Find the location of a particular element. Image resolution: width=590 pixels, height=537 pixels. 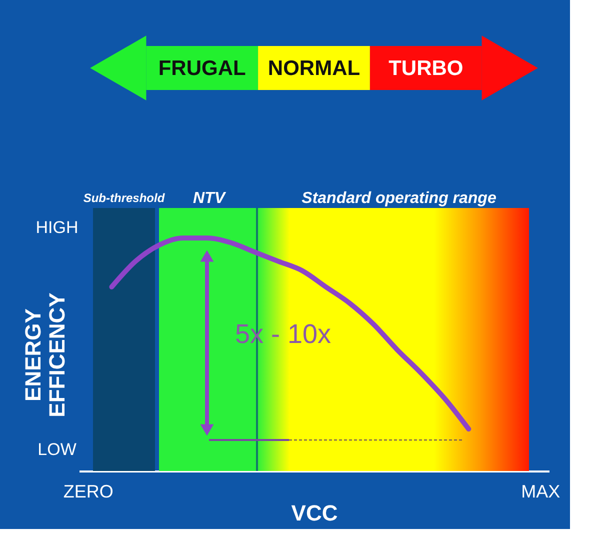

category-label: FRUGAL is located at coordinates (202, 68).